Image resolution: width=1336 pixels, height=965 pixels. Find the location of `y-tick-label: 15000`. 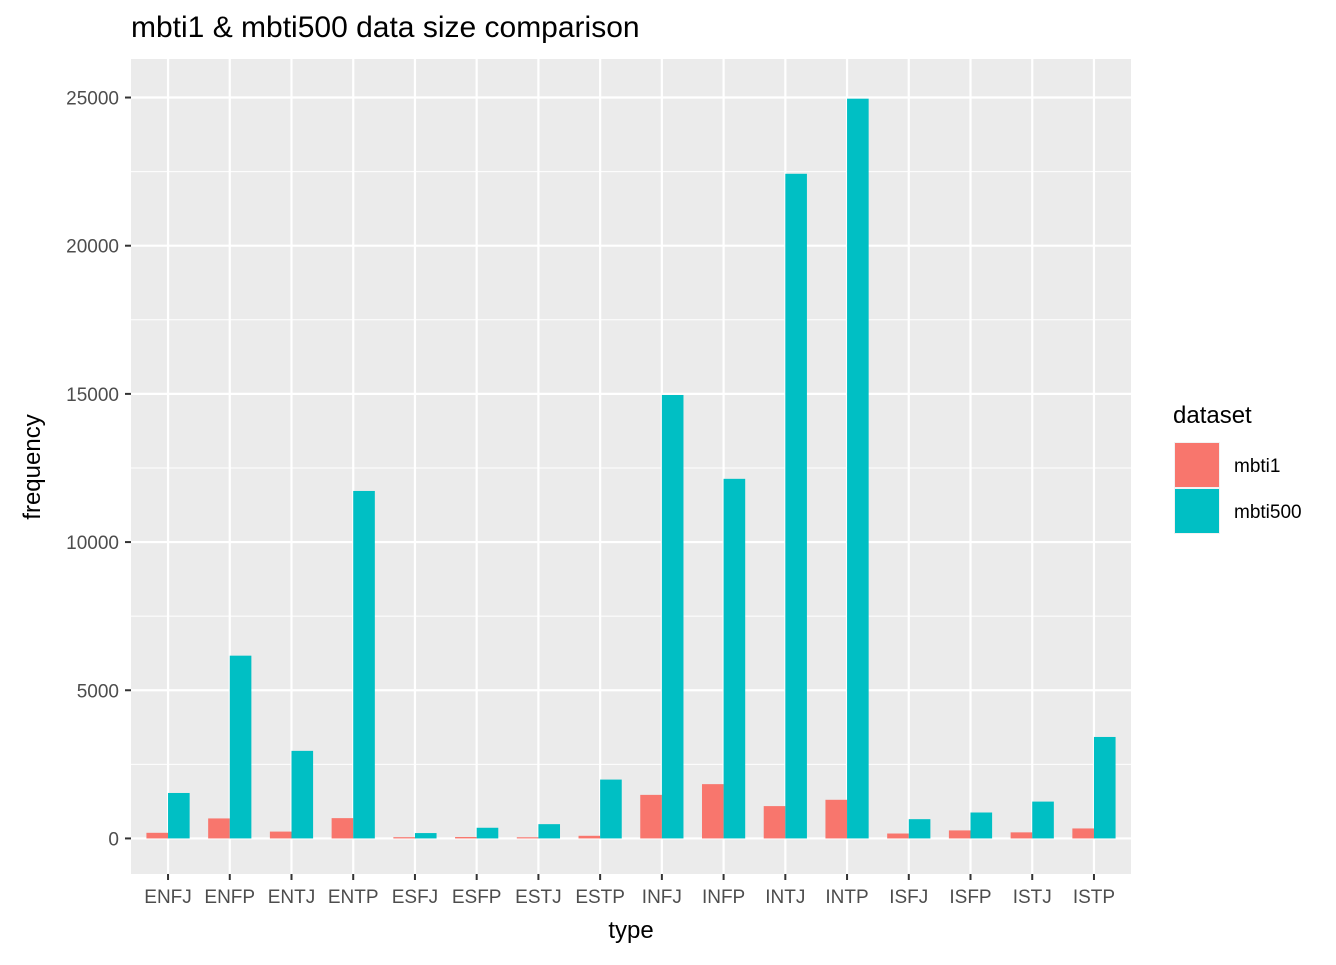

y-tick-label: 15000 is located at coordinates (92, 395).